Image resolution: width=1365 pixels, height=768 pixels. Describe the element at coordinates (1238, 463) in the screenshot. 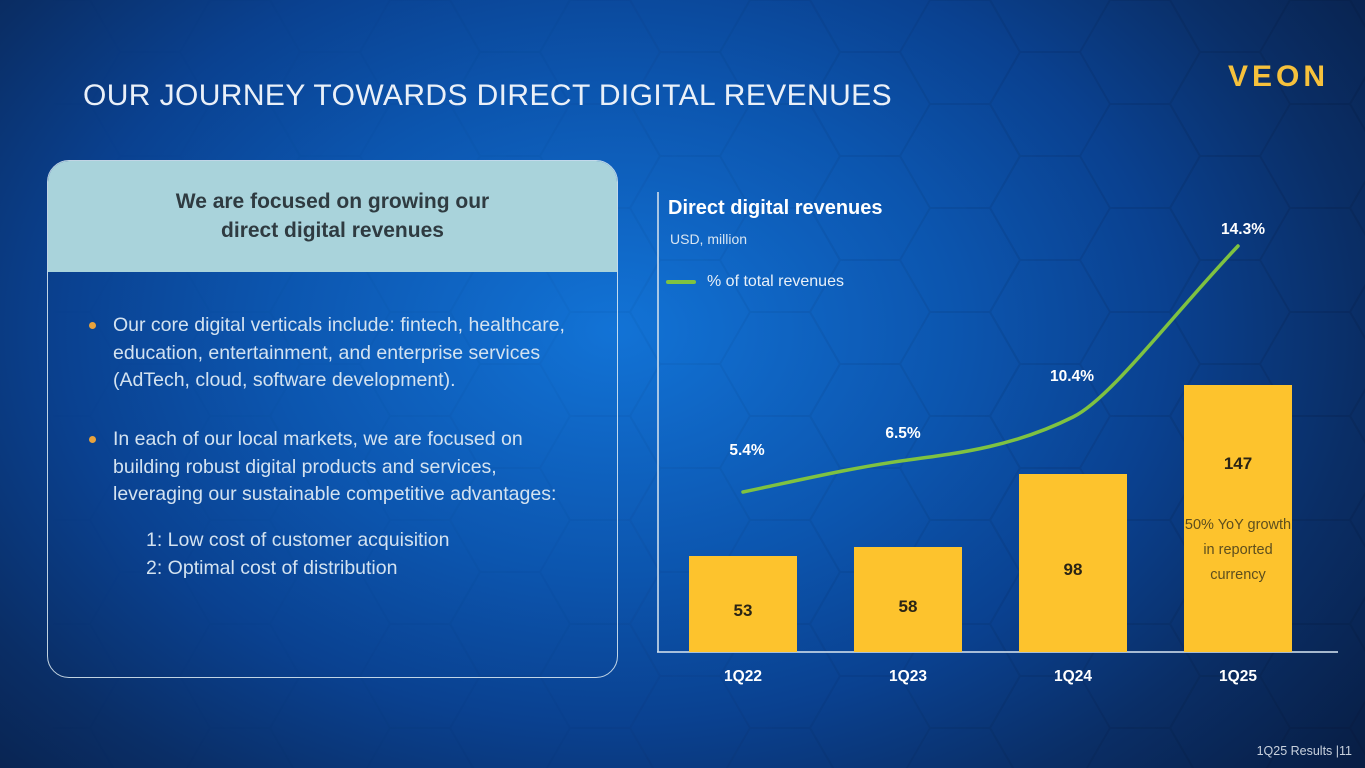

I see `bar-value-label: 147` at that location.